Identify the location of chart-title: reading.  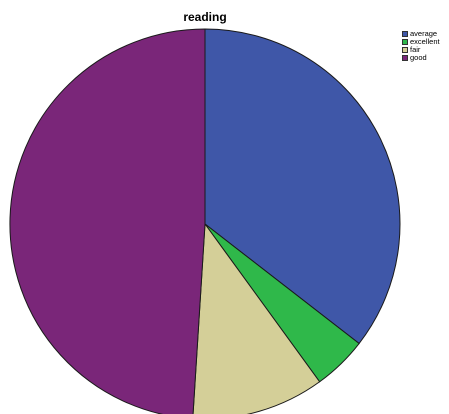
(205, 17).